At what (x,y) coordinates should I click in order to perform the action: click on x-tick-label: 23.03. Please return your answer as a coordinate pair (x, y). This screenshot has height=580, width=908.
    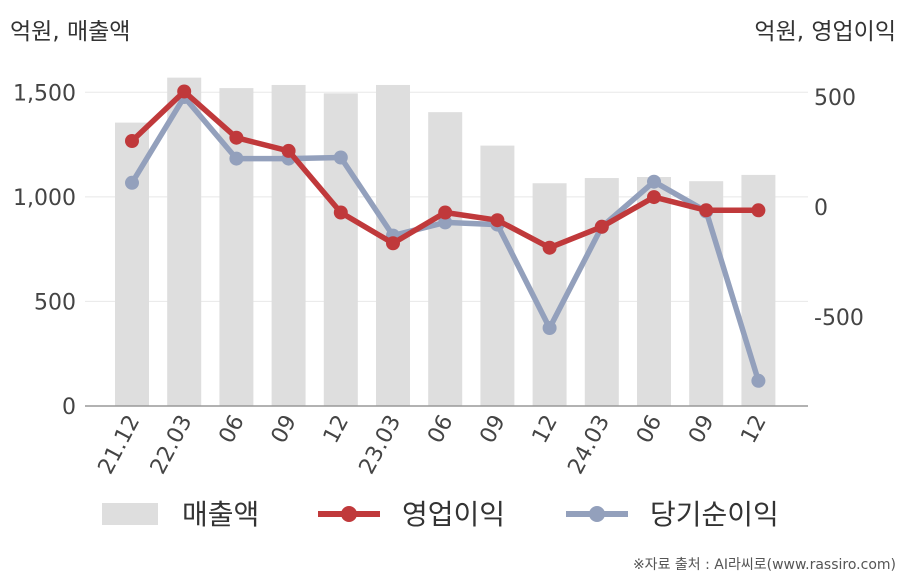
    Looking at the image, I should click on (381, 444).